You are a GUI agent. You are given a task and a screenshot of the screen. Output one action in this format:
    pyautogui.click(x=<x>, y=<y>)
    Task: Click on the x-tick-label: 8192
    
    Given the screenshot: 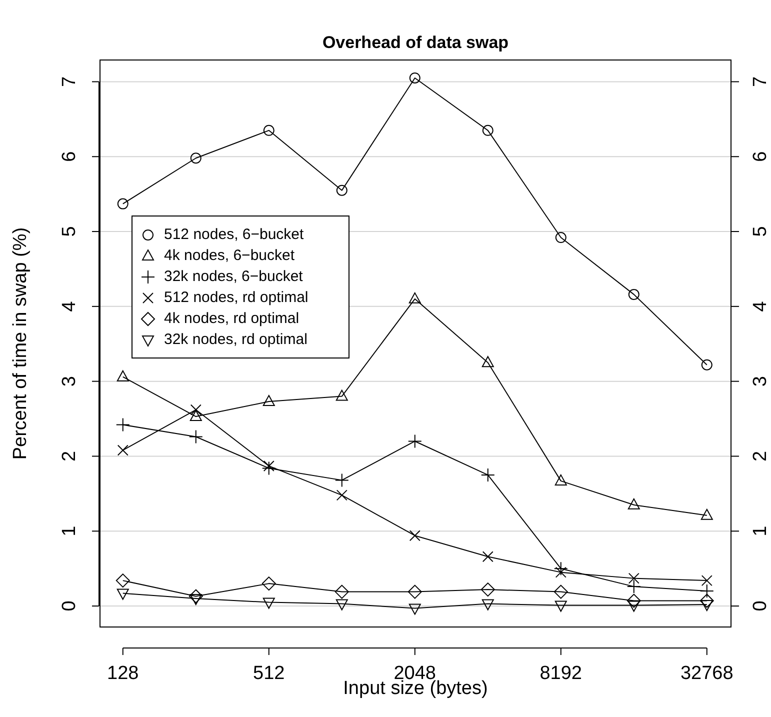 What is the action you would take?
    pyautogui.click(x=561, y=673)
    